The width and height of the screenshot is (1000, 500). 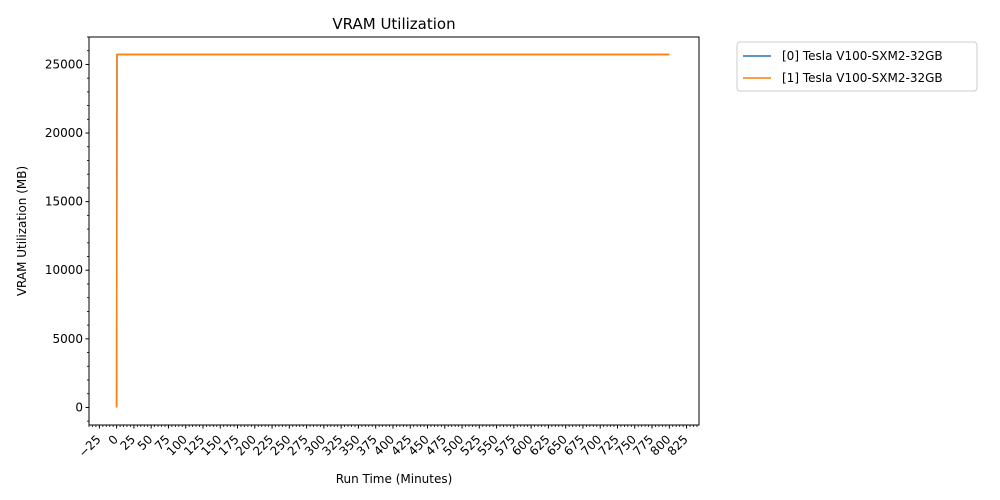 What do you see at coordinates (90, 446) in the screenshot?
I see `x-tick-label: −25` at bounding box center [90, 446].